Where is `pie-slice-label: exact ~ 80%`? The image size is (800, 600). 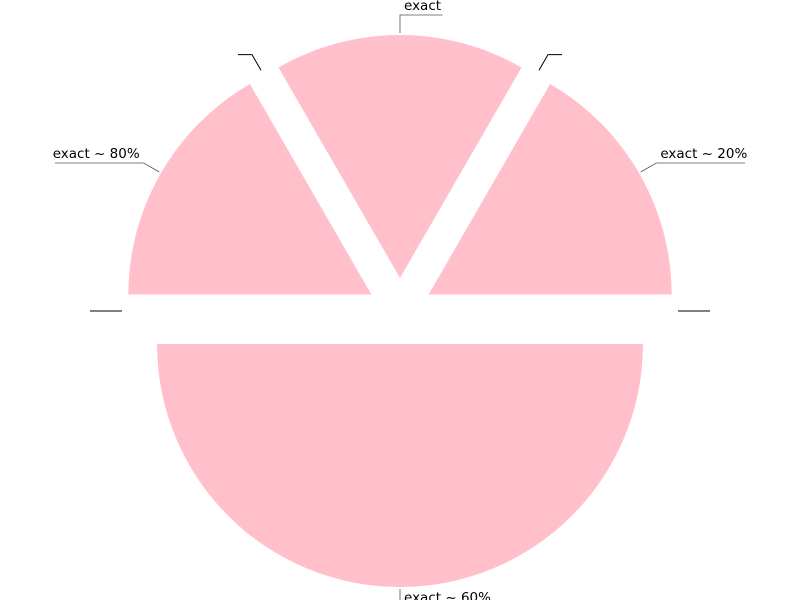 pie-slice-label: exact ~ 80% is located at coordinates (96, 154).